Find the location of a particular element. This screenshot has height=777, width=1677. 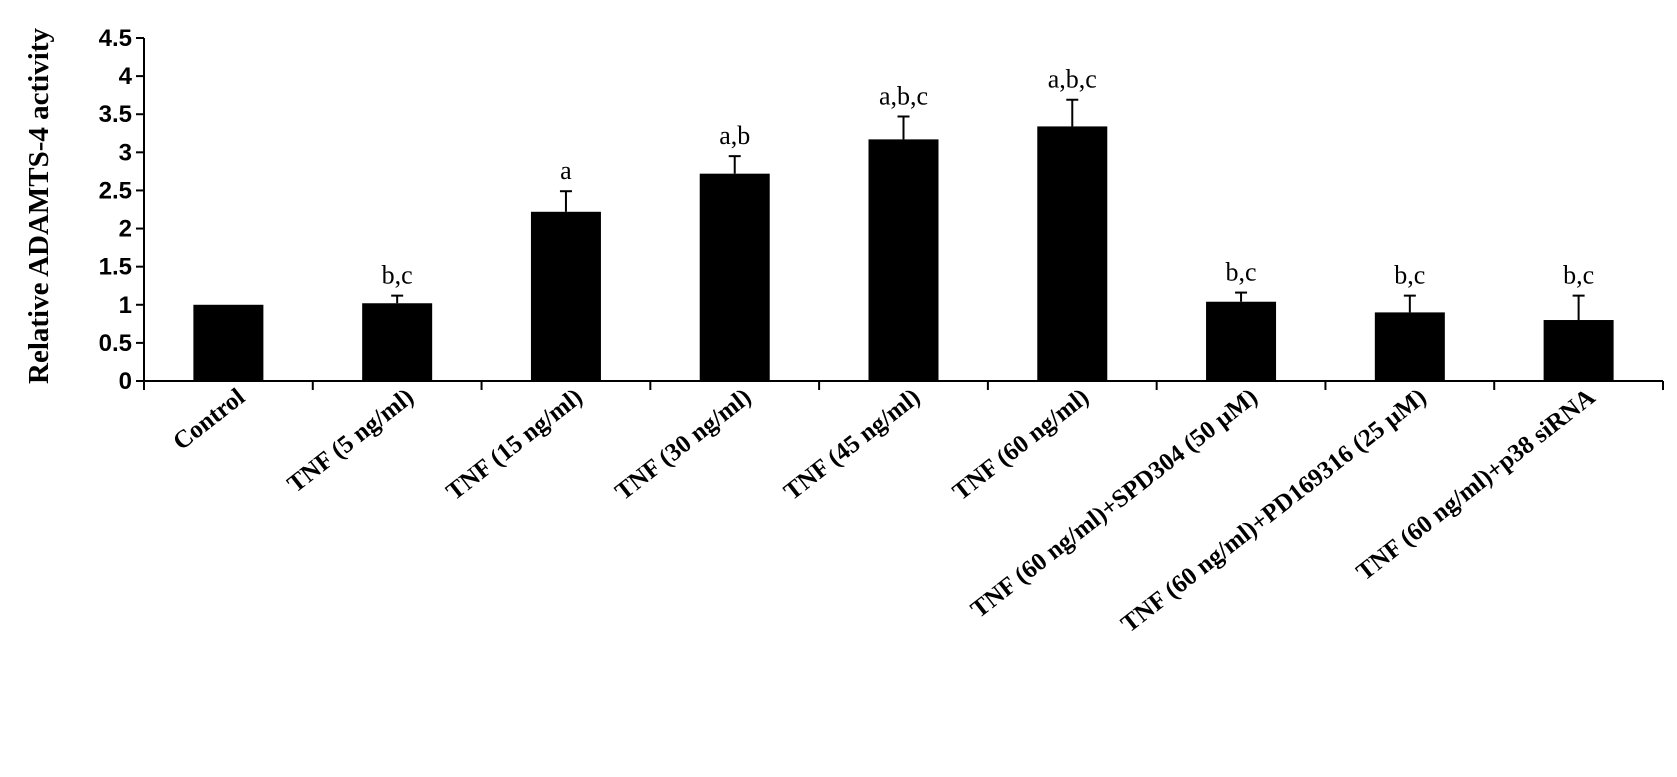

y-tick-label: 1.5 is located at coordinates (115, 267).